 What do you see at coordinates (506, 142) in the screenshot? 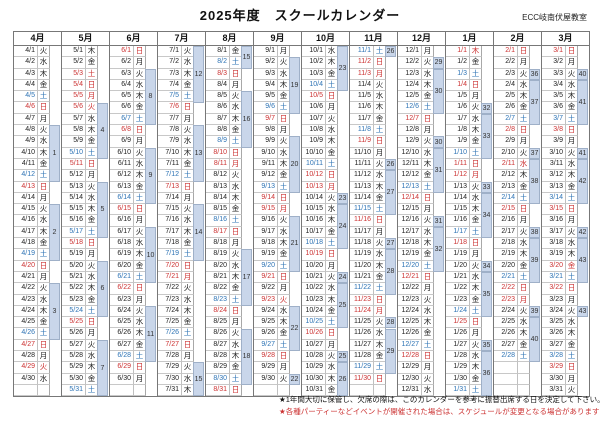
I see `date-cell: 2/9` at bounding box center [506, 142].